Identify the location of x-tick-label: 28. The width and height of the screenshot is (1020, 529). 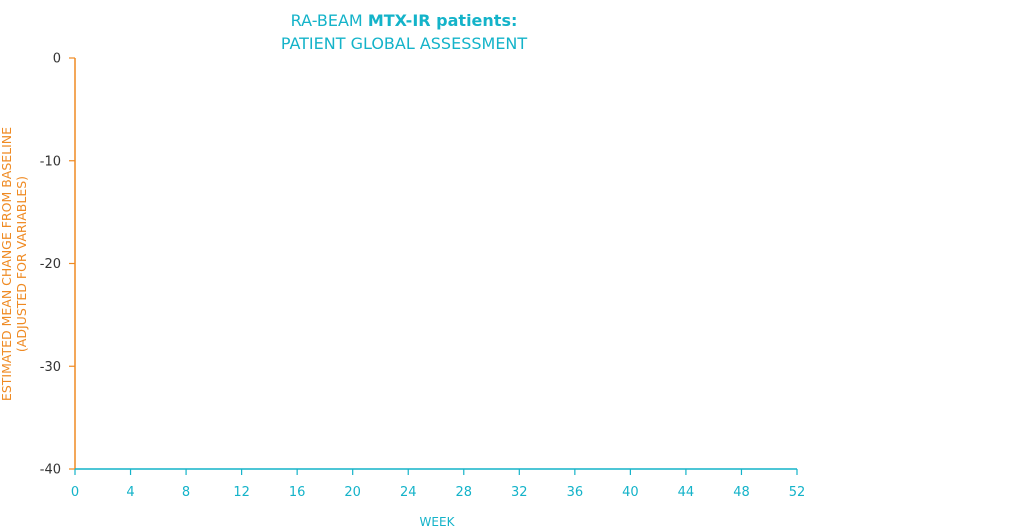
(463, 492).